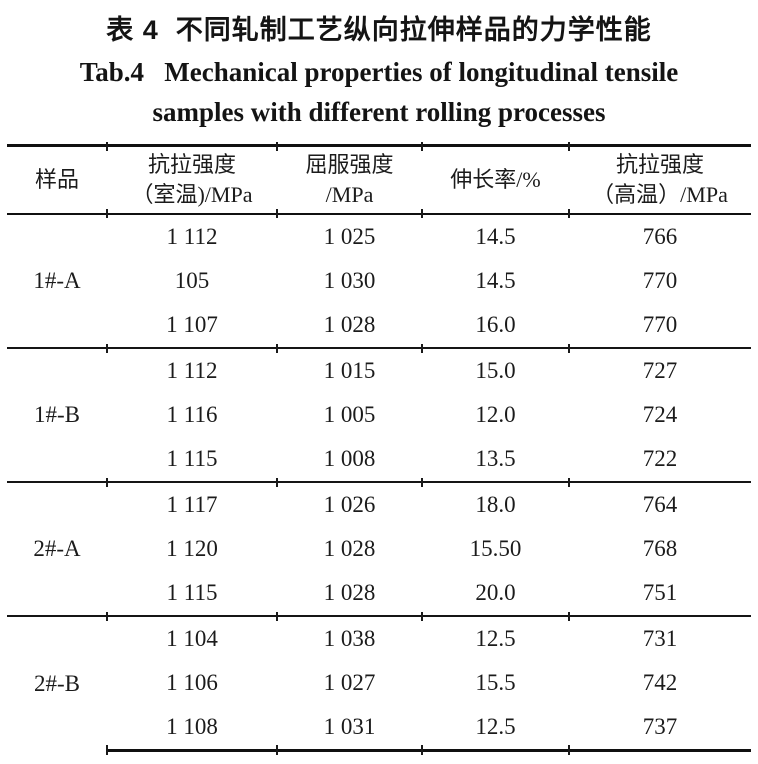 Image resolution: width=758 pixels, height=764 pixels. I want to click on cell-yield-strength: 1 038, so click(349, 637).